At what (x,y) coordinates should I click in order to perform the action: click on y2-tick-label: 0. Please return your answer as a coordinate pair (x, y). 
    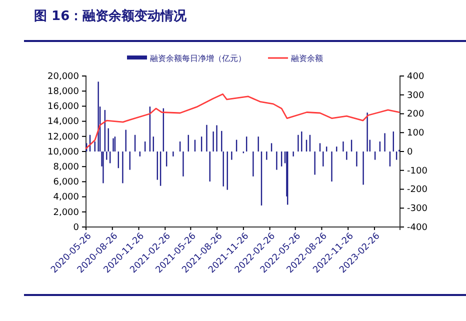
    Looking at the image, I should click on (410, 152).